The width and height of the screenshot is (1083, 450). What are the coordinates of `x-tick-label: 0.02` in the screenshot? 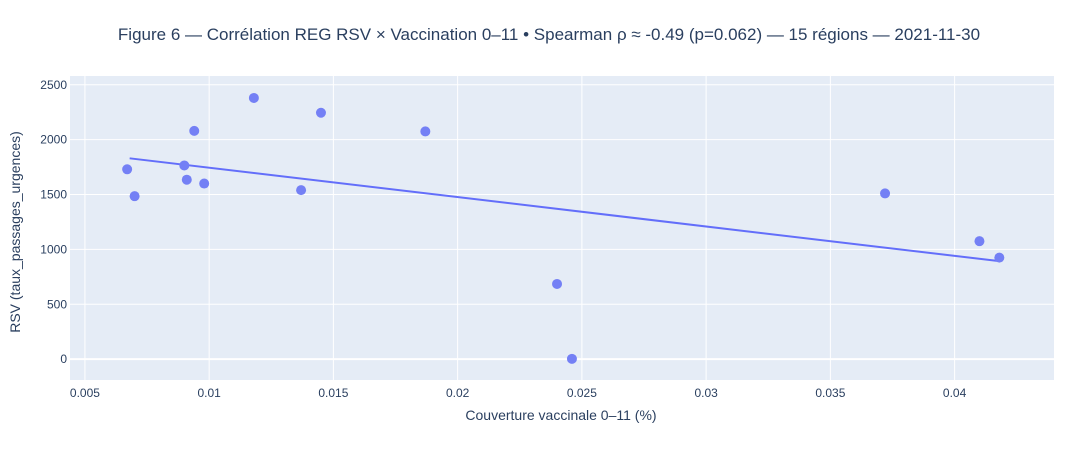 It's located at (458, 393).